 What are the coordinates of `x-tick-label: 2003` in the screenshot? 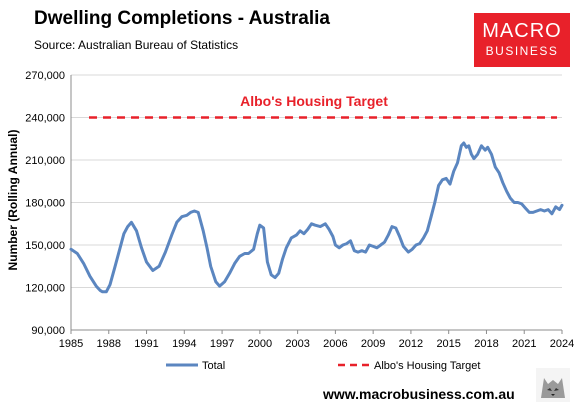 It's located at (297, 344).